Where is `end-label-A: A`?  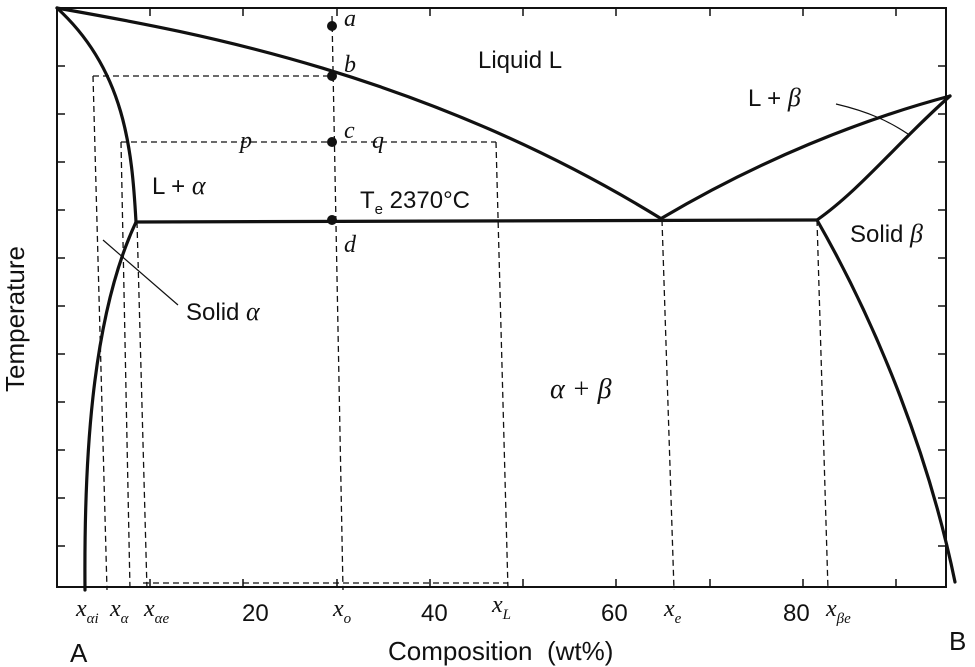 end-label-A: A is located at coordinates (79, 652).